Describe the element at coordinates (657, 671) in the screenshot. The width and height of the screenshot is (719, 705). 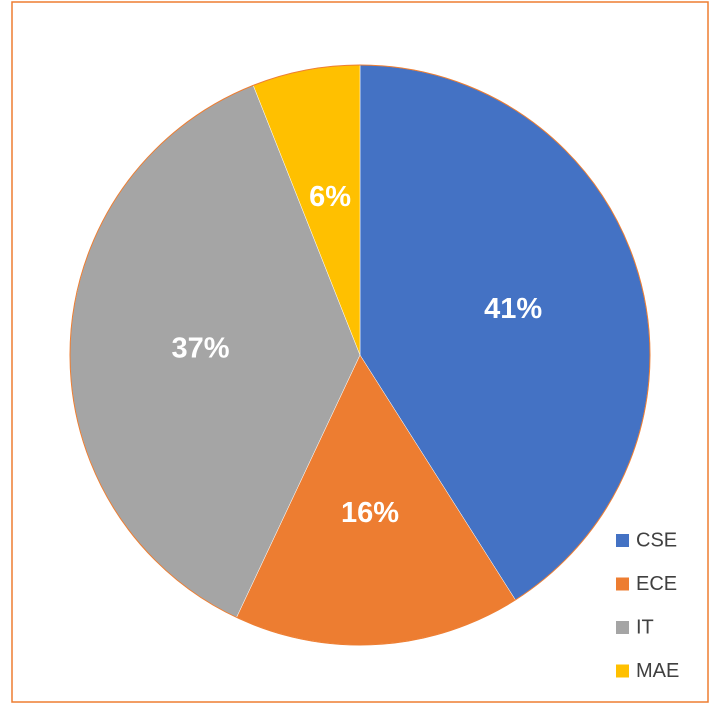
I see `legend-label: MAE` at that location.